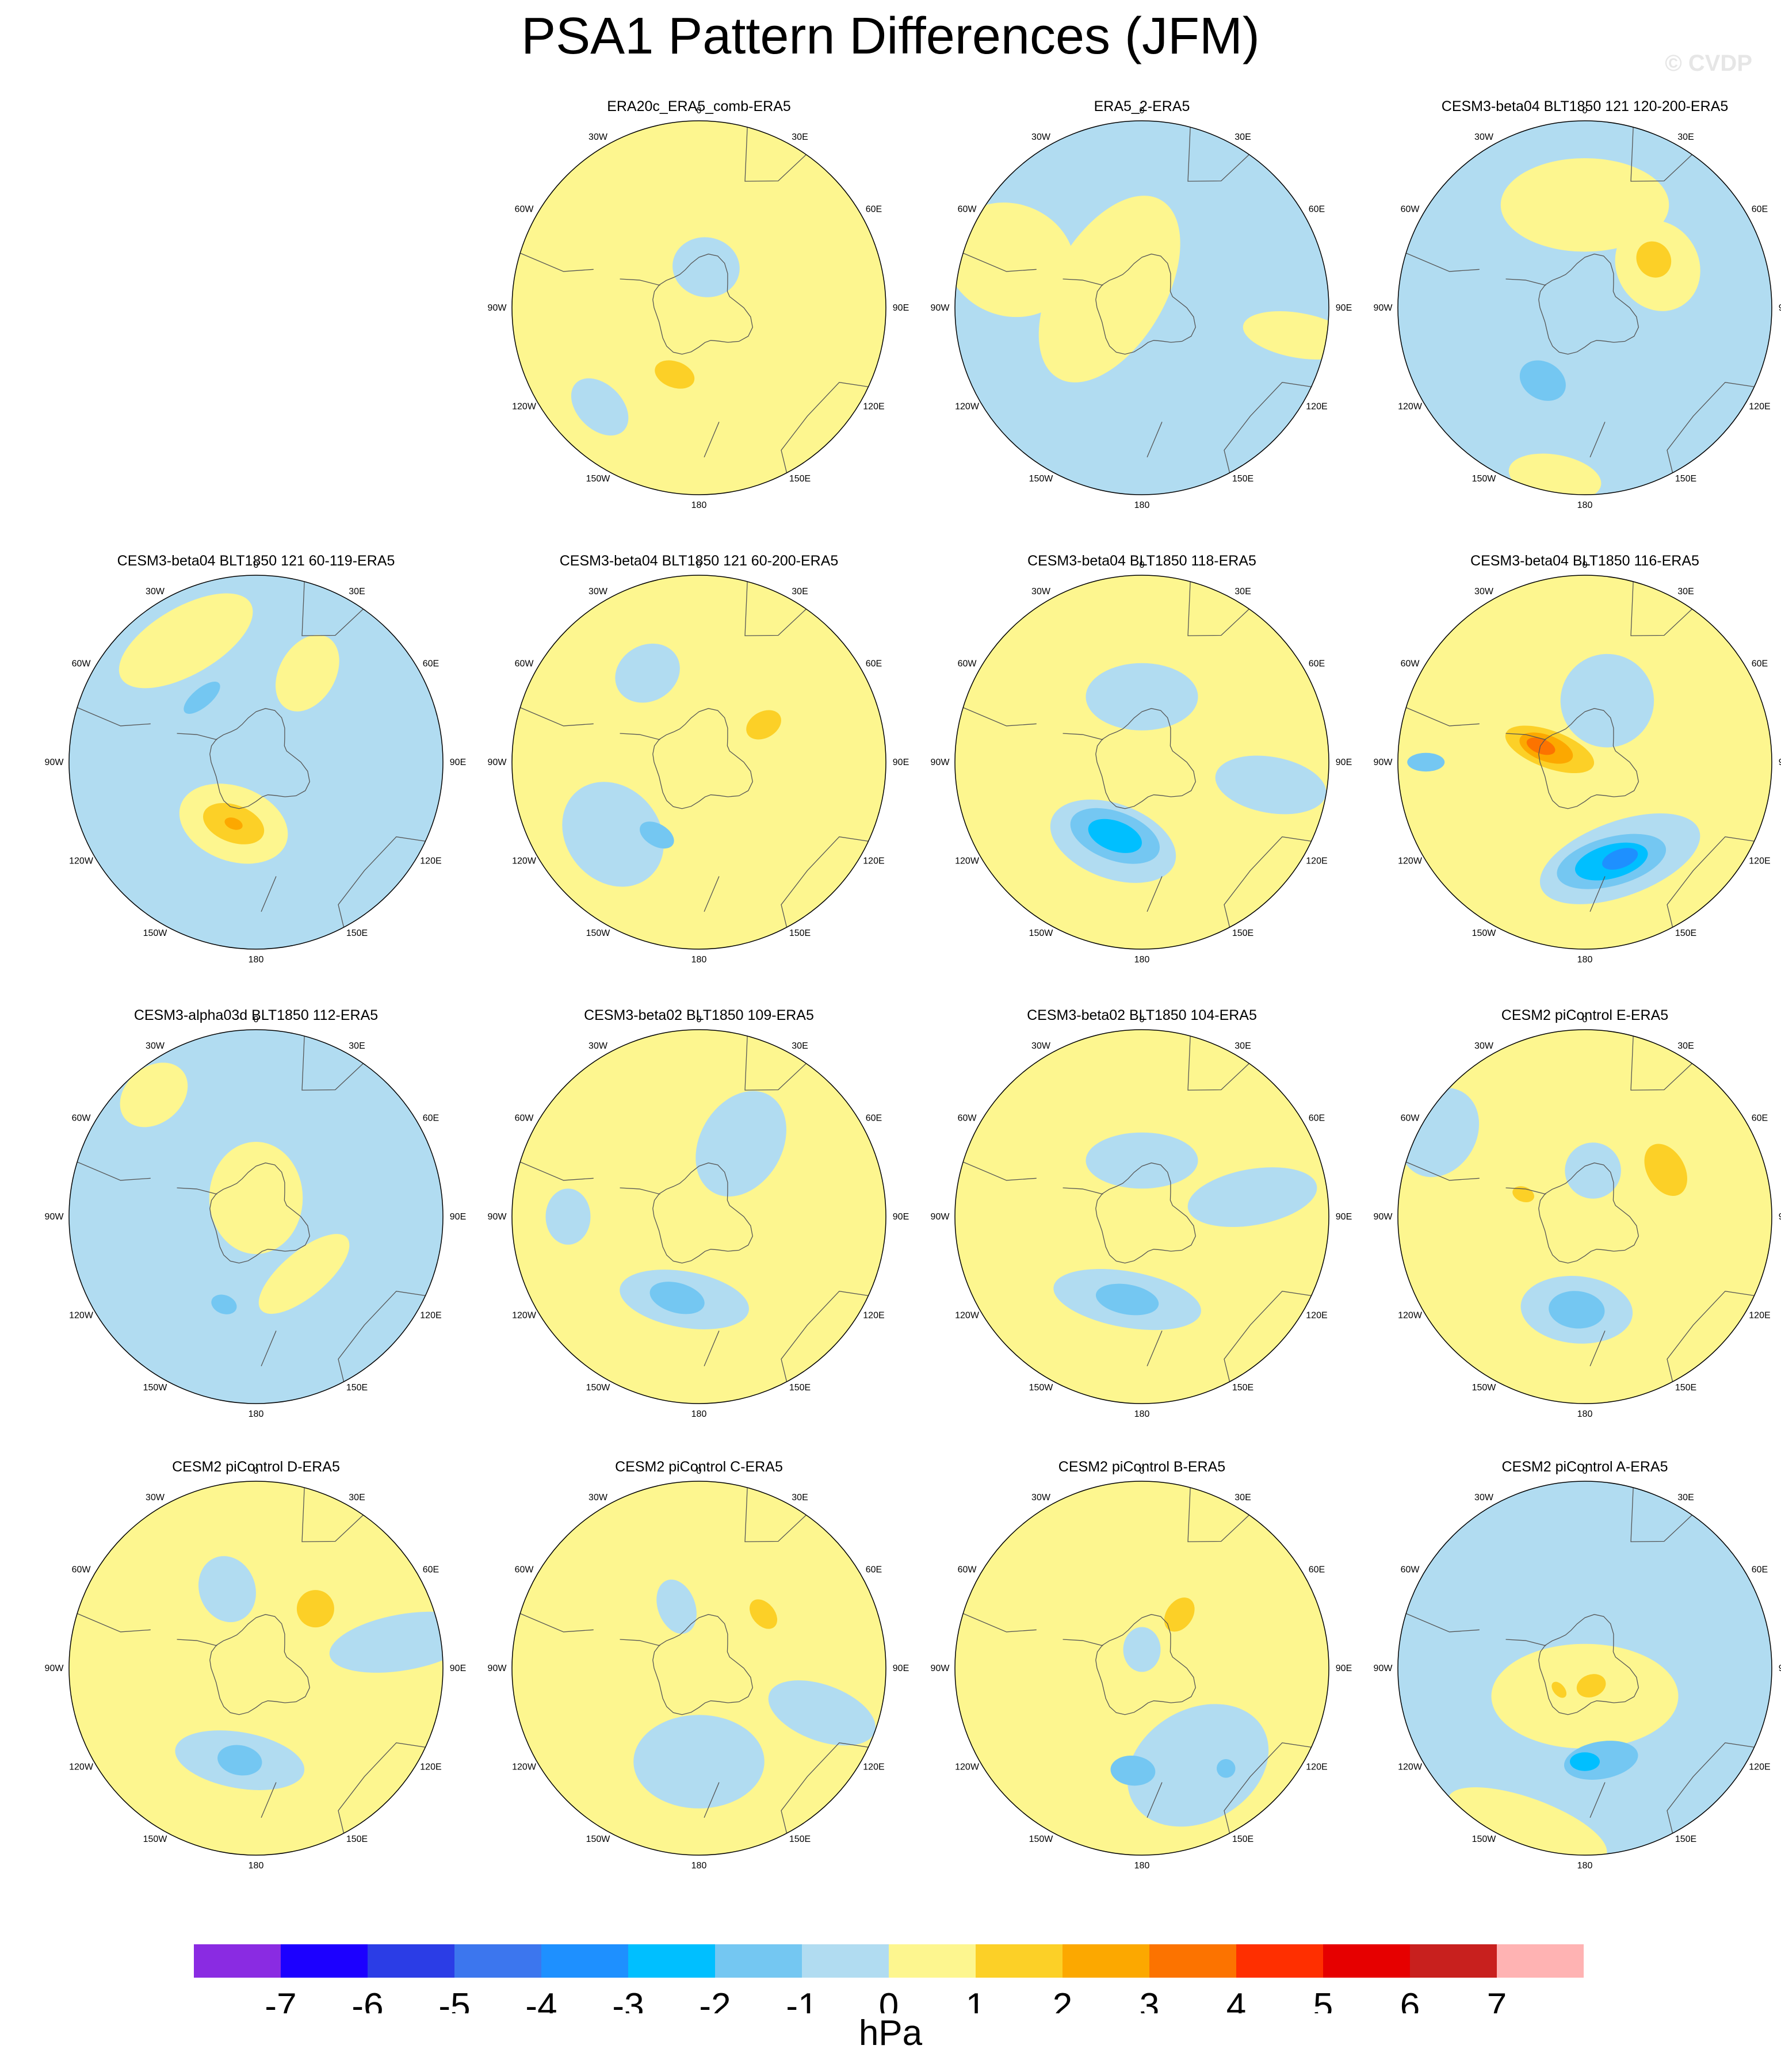  What do you see at coordinates (889, 2000) in the screenshot?
I see `colorbar-tick-label: 0` at bounding box center [889, 2000].